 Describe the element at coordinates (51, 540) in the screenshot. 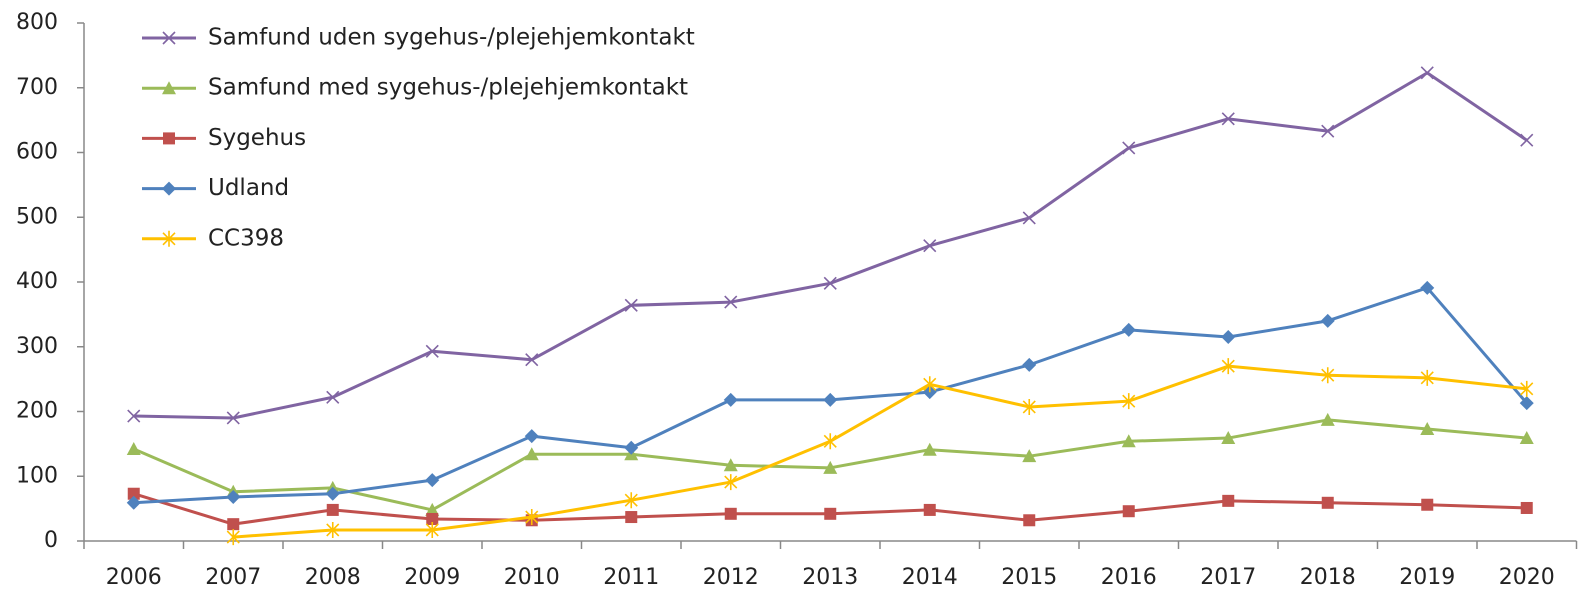

I see `y-tick-label: 0` at that location.